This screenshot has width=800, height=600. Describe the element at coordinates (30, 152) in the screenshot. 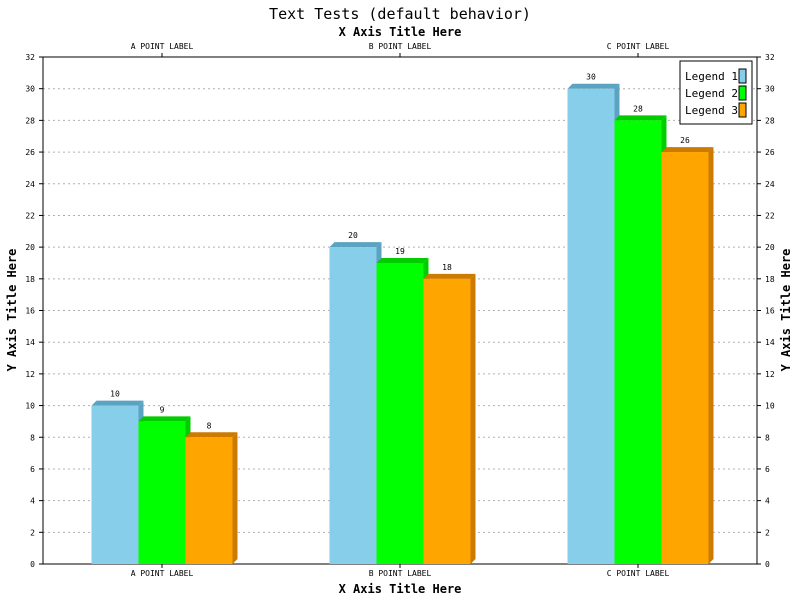

I see `y-tick-label-left: 26` at that location.